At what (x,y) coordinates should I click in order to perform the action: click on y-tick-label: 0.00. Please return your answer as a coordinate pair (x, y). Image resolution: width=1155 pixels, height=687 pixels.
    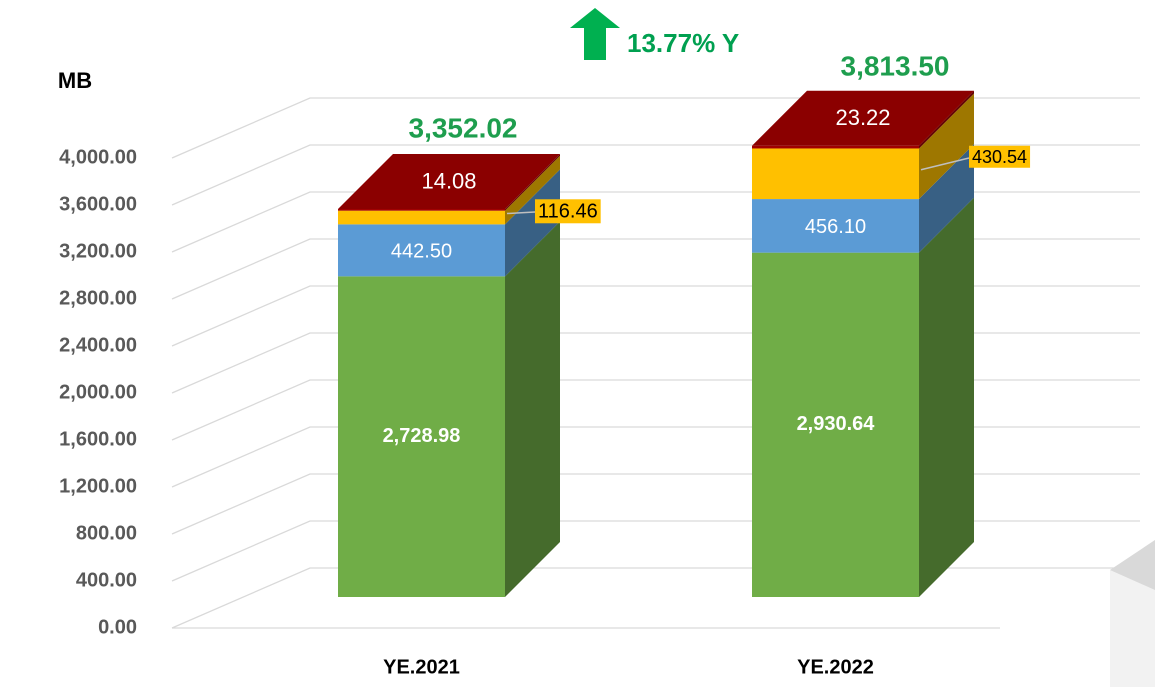
    Looking at the image, I should click on (117, 627).